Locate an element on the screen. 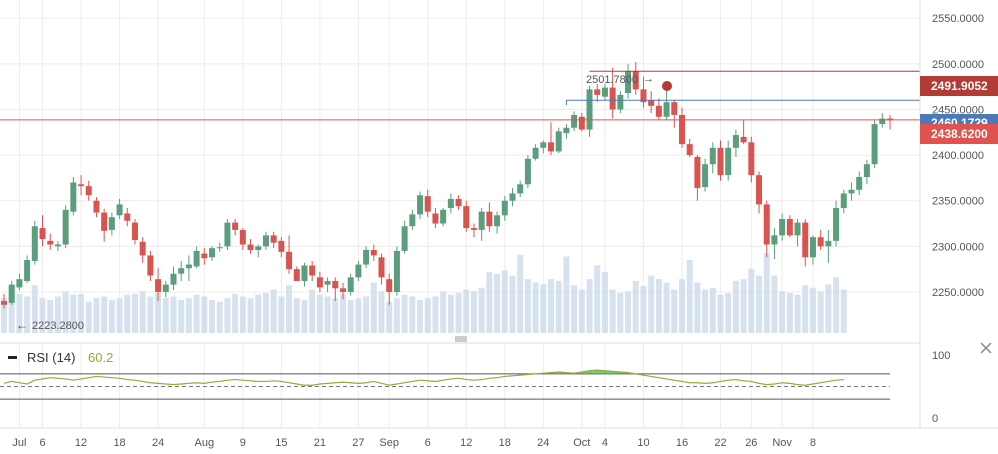 The width and height of the screenshot is (998, 454). resize-handle-icon is located at coordinates (461, 339).